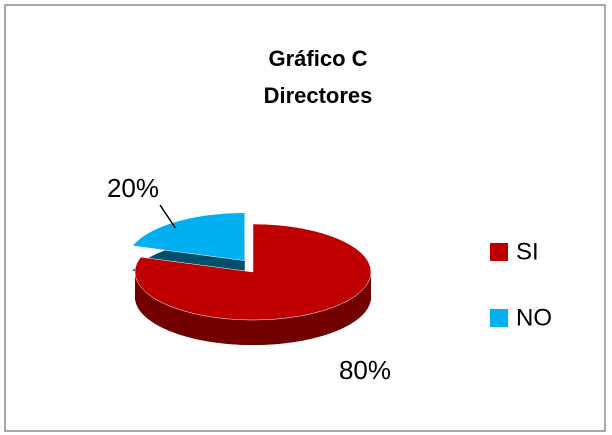  Describe the element at coordinates (133, 188) in the screenshot. I see `data-label: 20%` at that location.